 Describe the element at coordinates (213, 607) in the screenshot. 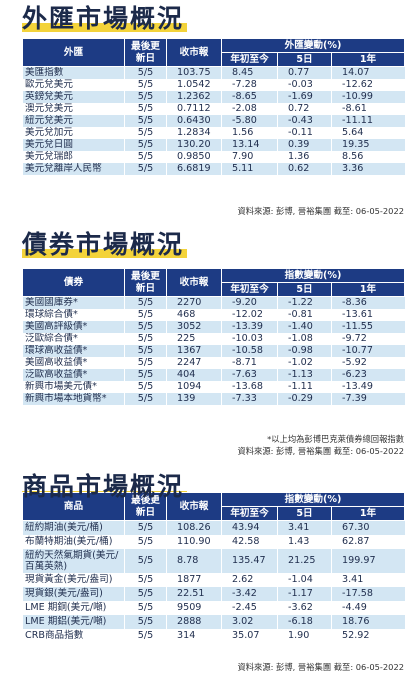

I see `table-row: LME 期銅(美元/噸) 5/5 9509 -2.45 -3.62 -4.49` at that location.